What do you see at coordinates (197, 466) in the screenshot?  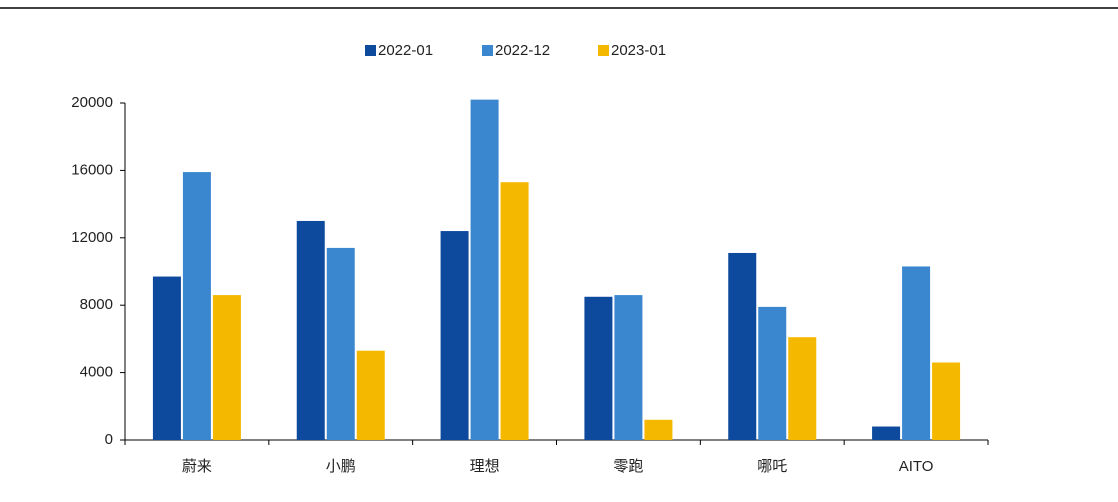 I see `x-tick-label: 蔚来` at bounding box center [197, 466].